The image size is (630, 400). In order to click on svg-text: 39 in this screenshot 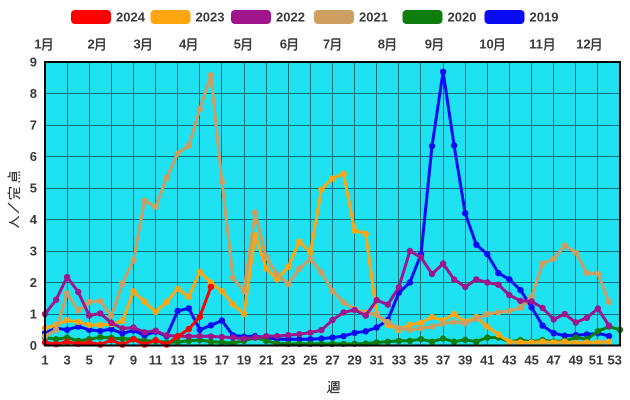, I will do `click(465, 360)`.